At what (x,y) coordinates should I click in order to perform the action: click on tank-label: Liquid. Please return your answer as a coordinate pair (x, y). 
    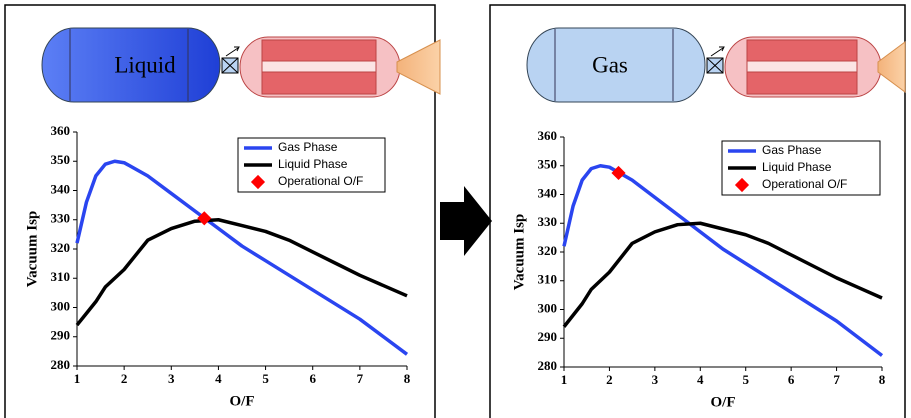
    Looking at the image, I should click on (145, 64).